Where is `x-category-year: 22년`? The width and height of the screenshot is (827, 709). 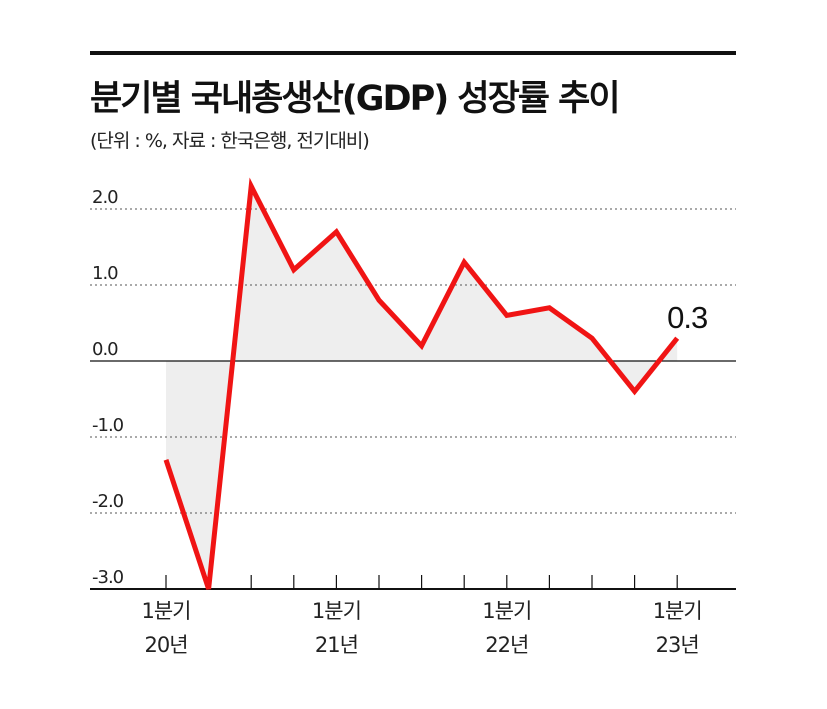
x-category-year: 22년 is located at coordinates (506, 645).